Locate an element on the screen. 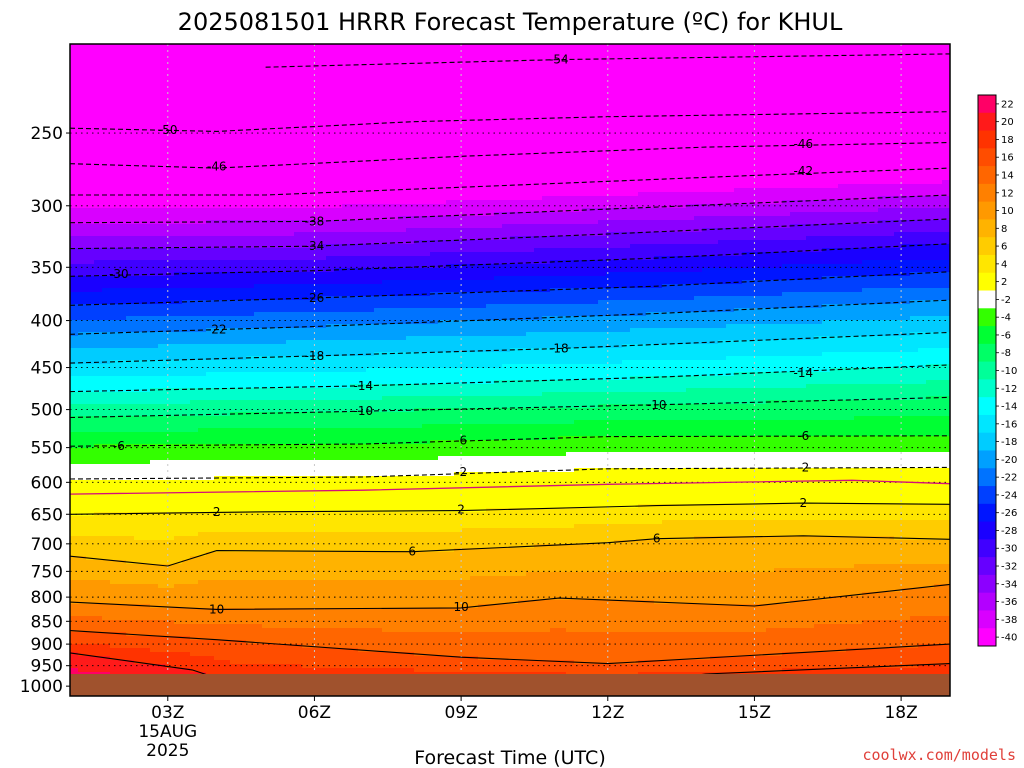 The width and height of the screenshot is (1024, 768). isotherm-label: 6 is located at coordinates (657, 539).